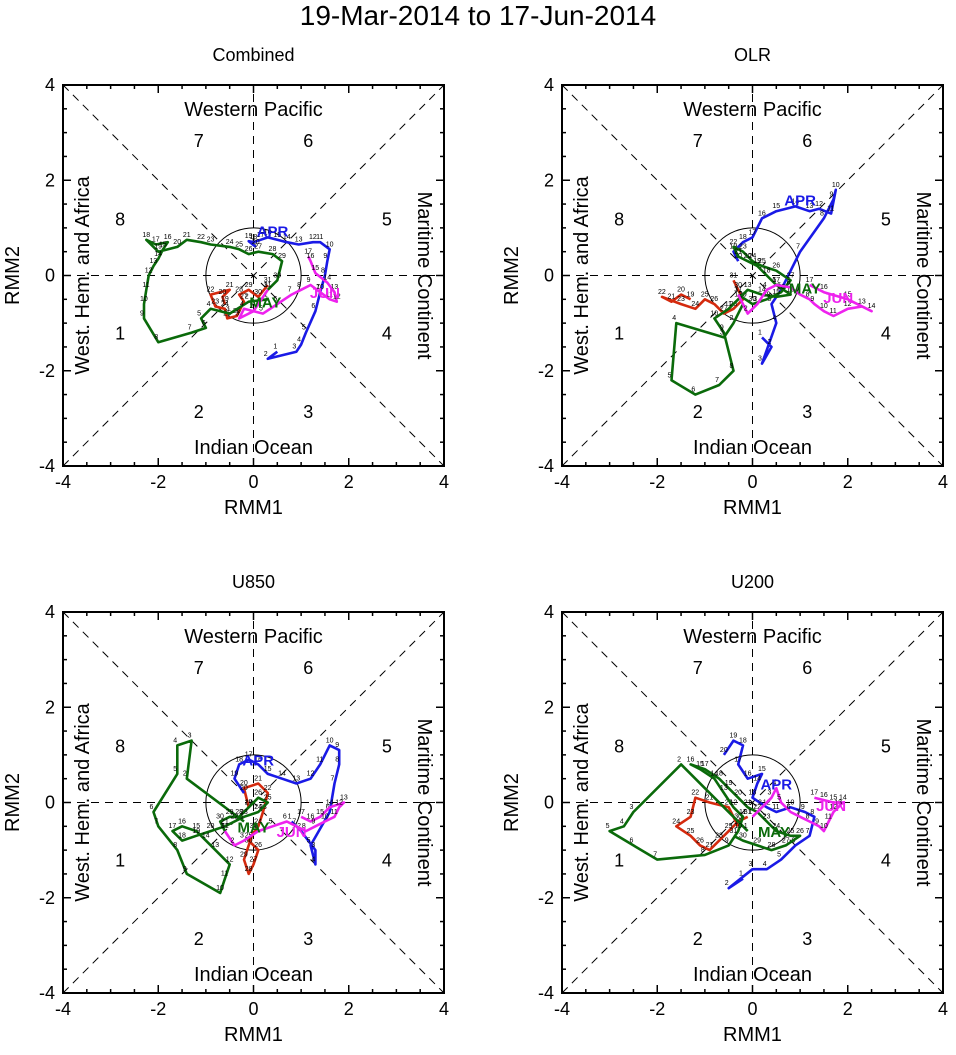 This screenshot has width=956, height=1055. What do you see at coordinates (769, 814) in the screenshot?
I see `series-line-apr` at bounding box center [769, 814].